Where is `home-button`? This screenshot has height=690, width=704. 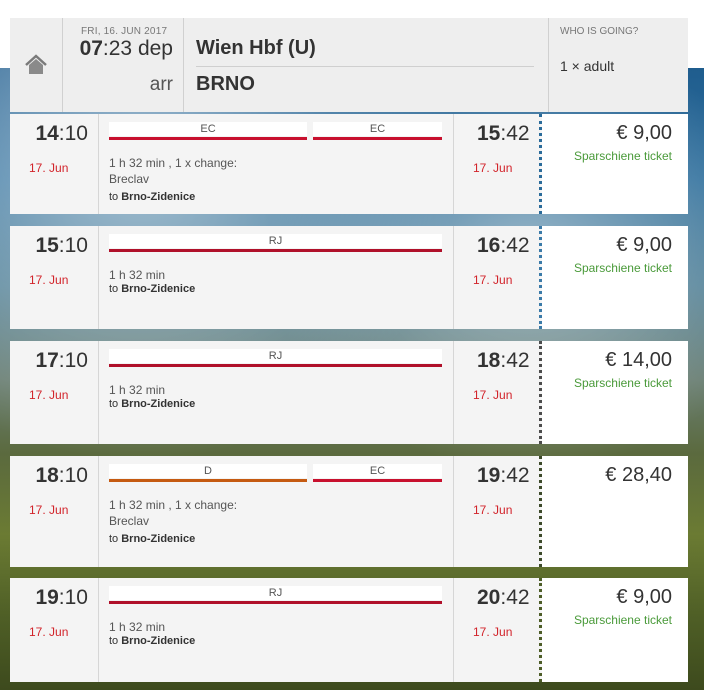
home-button is located at coordinates (36, 65).